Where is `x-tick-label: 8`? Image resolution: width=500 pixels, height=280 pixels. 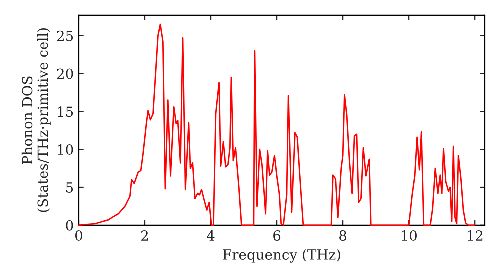
x-tick-label: 8 is located at coordinates (343, 236).